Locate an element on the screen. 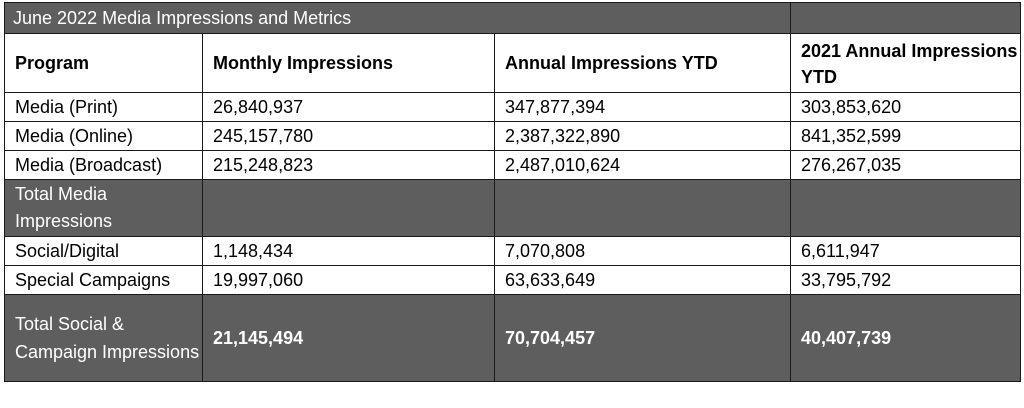  total-social-monthly: 21,145,494 is located at coordinates (348, 338).